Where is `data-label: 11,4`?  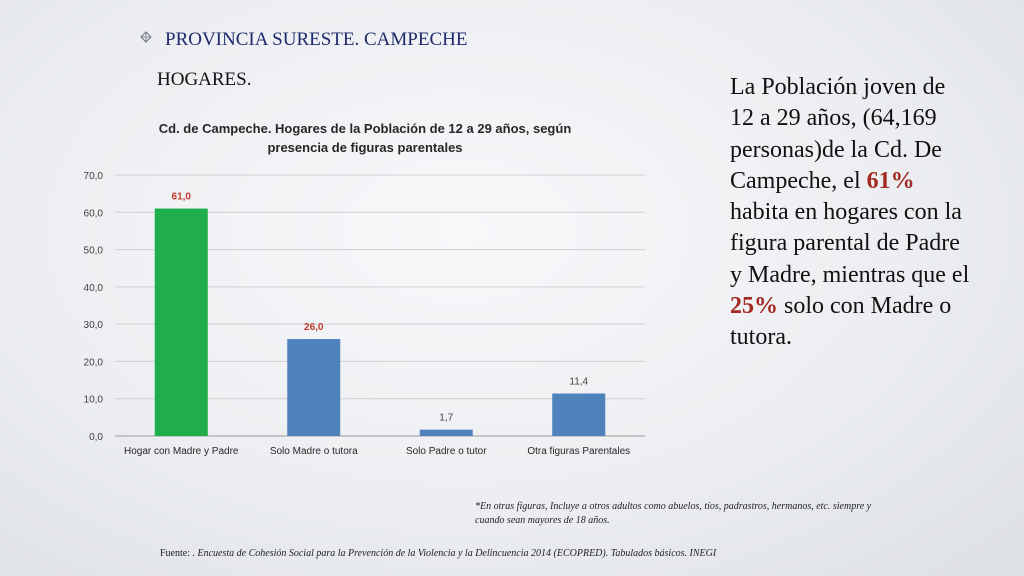
data-label: 11,4 is located at coordinates (578, 381).